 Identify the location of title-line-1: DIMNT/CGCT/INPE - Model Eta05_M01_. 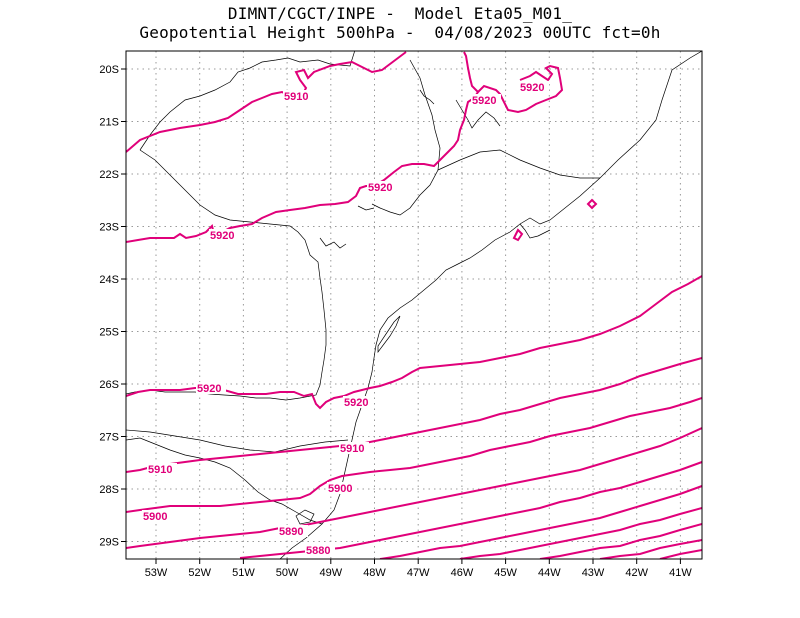
(400, 13).